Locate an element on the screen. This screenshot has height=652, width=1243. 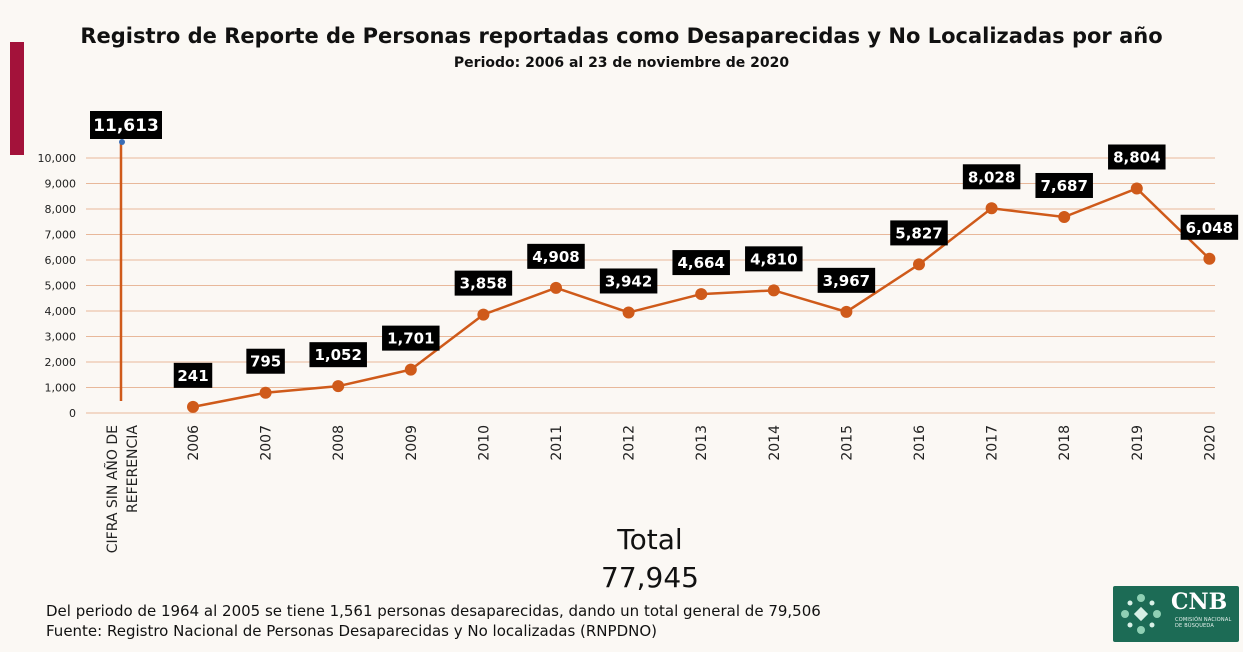
data-label: 241 is located at coordinates (192, 376).